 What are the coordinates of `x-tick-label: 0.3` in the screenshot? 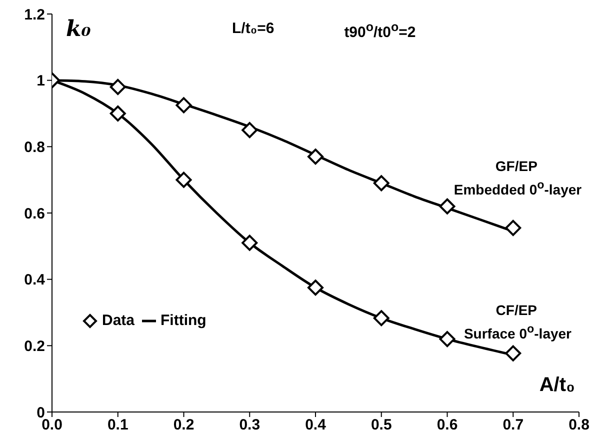 It's located at (249, 425).